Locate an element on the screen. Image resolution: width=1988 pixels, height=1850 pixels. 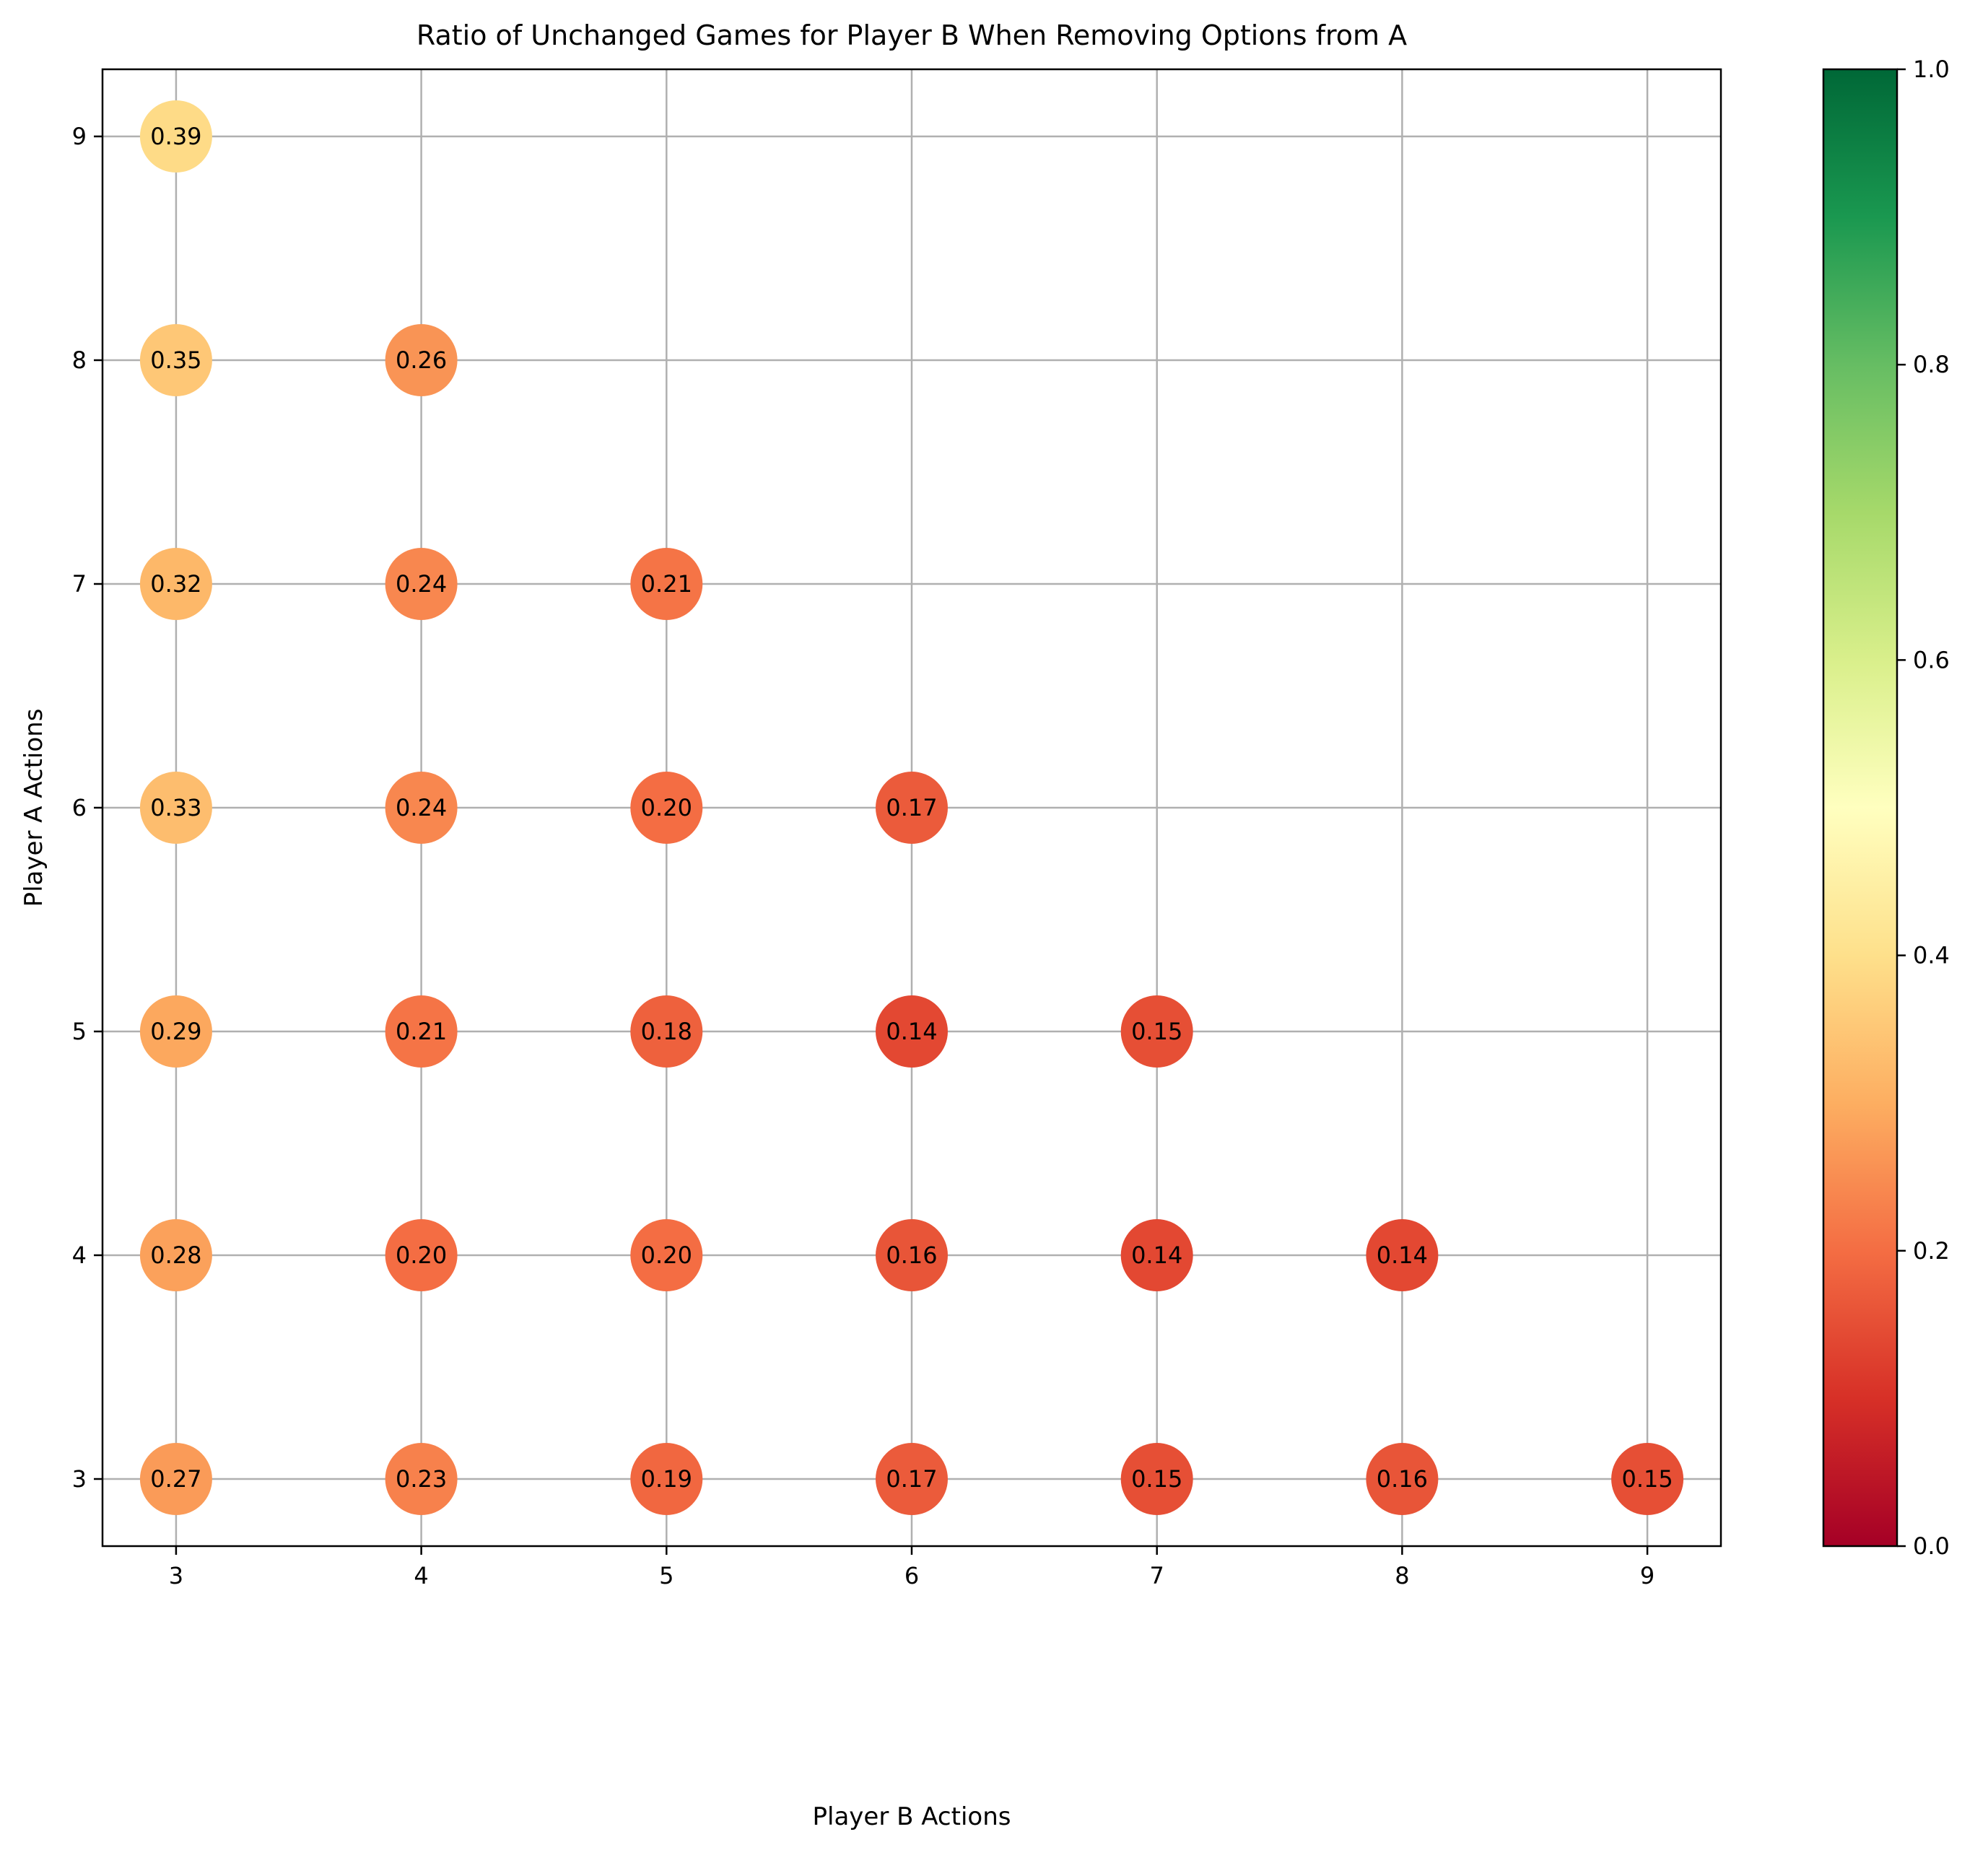
colorbar: 0.0 0.2 0.4 0.6 0.8 1.0 is located at coordinates (1886, 808).